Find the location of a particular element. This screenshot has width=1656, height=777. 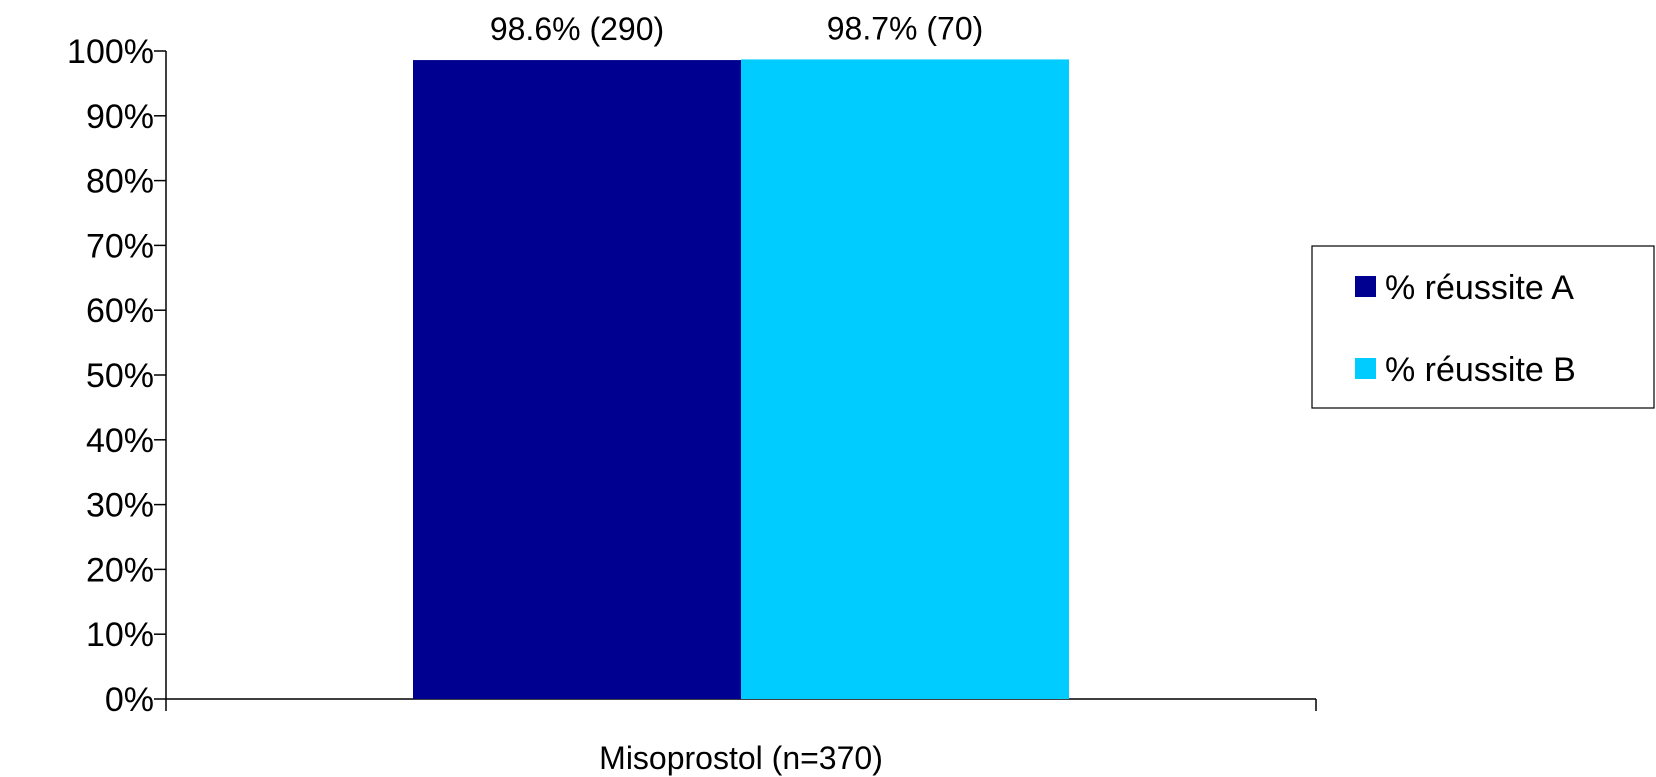

y-tick-label: 80% is located at coordinates (120, 182).